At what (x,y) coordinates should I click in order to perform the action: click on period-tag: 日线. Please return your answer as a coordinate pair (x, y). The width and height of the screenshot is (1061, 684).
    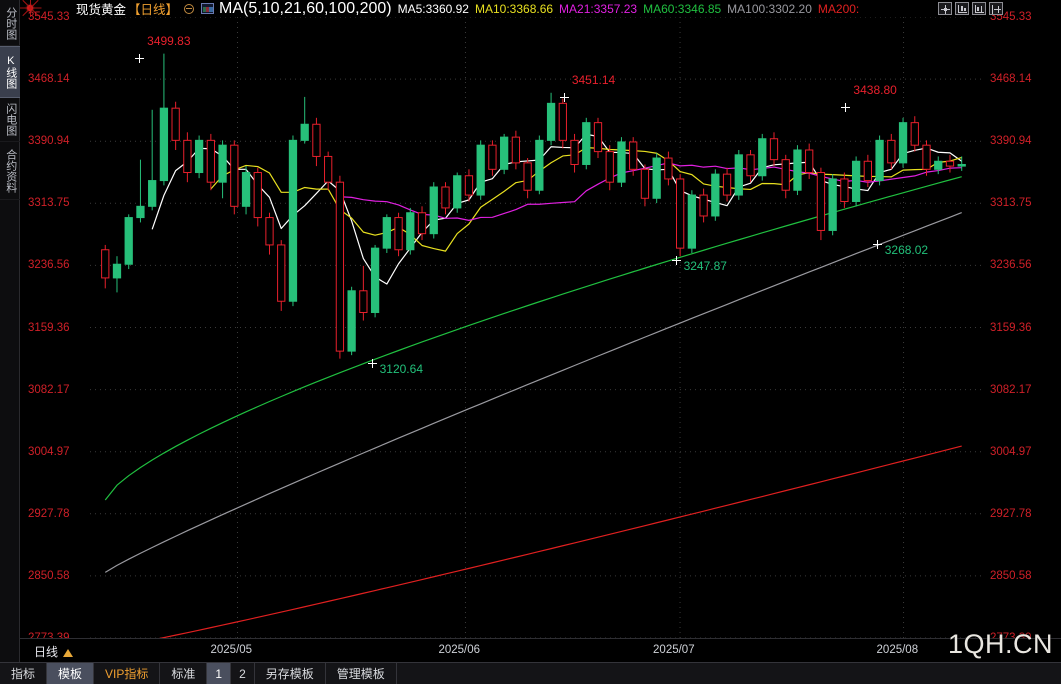
    Looking at the image, I should click on (54, 651).